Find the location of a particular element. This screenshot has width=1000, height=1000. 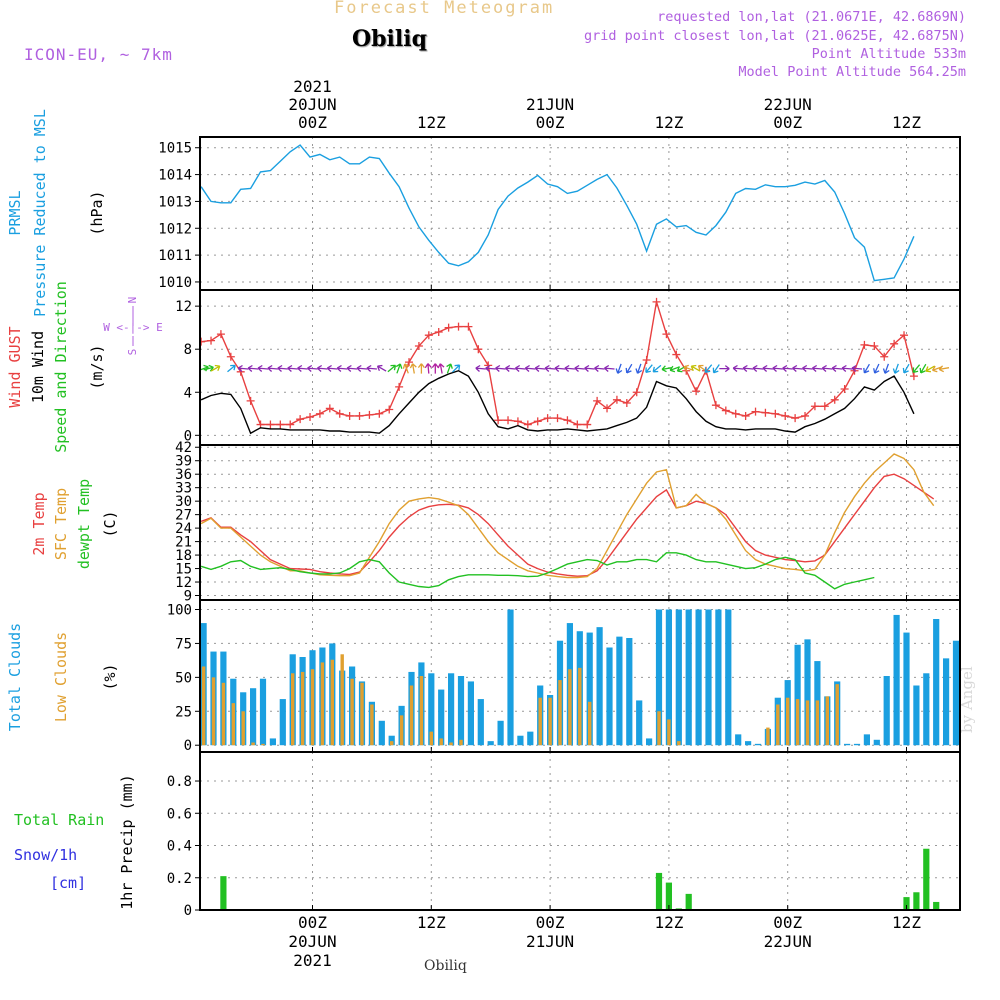

y-tick-label: 0.6 is located at coordinates (179, 814).